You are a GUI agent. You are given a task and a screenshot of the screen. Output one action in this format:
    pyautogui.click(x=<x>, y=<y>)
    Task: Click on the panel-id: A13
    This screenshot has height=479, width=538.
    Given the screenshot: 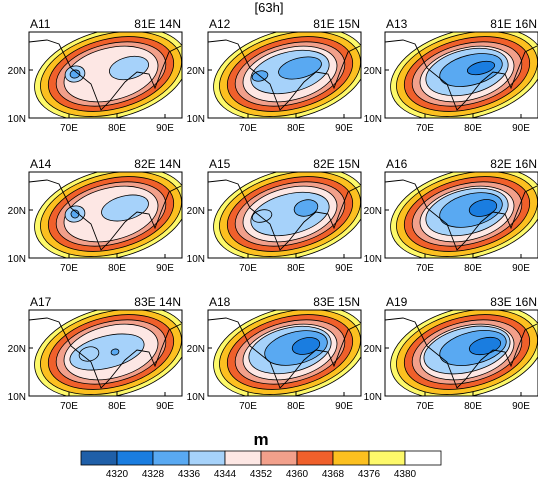 What is the action you would take?
    pyautogui.click(x=397, y=24)
    